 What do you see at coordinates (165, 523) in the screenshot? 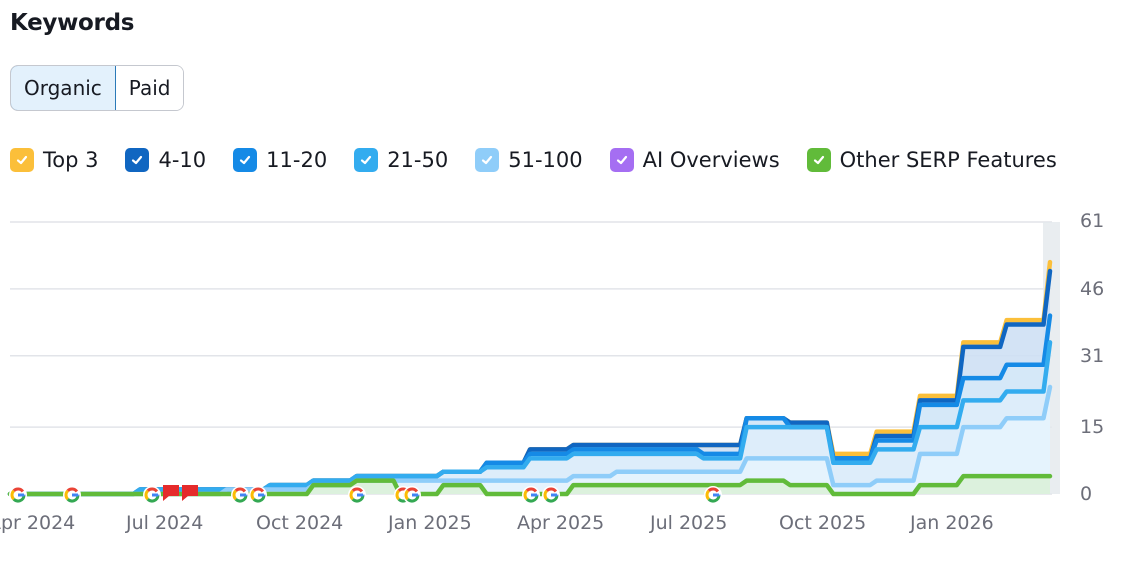
I see `x-tick: Jul 2024` at bounding box center [165, 523].